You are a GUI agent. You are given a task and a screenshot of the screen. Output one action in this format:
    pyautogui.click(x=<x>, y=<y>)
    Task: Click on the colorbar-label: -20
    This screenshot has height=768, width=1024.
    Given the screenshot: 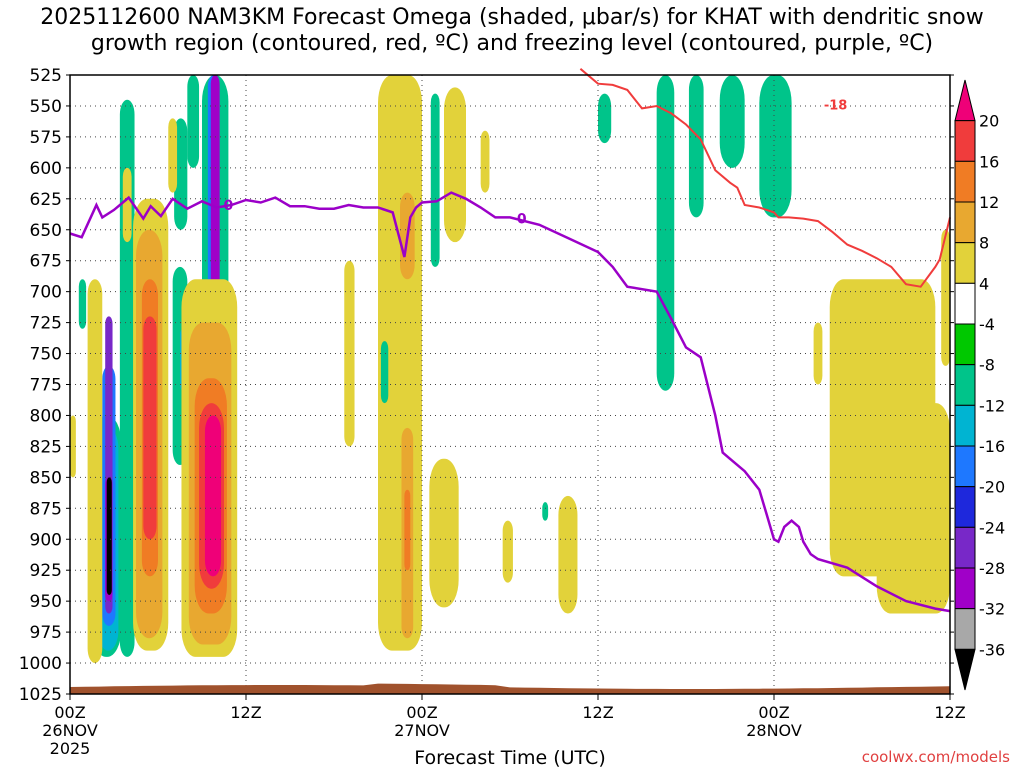 What is the action you would take?
    pyautogui.click(x=992, y=487)
    